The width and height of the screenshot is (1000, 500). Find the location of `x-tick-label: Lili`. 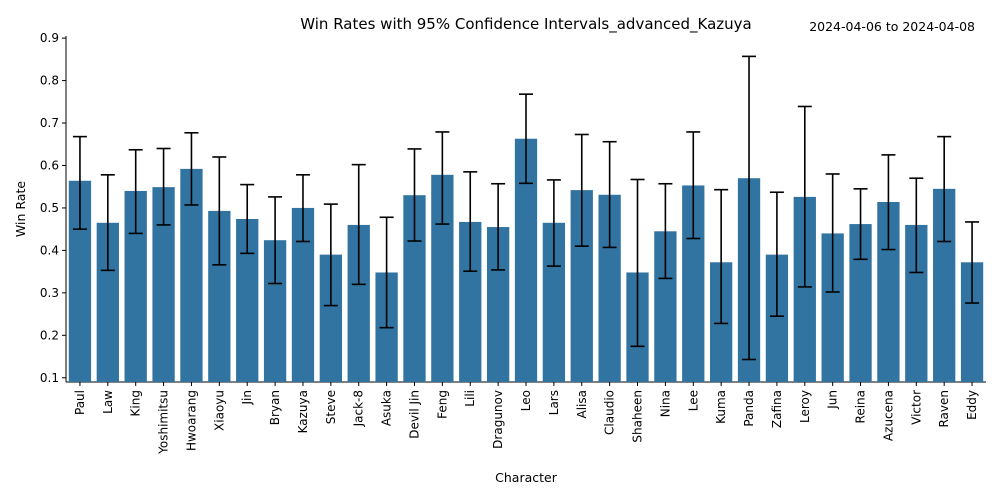

x-tick-label: Lili is located at coordinates (470, 398).